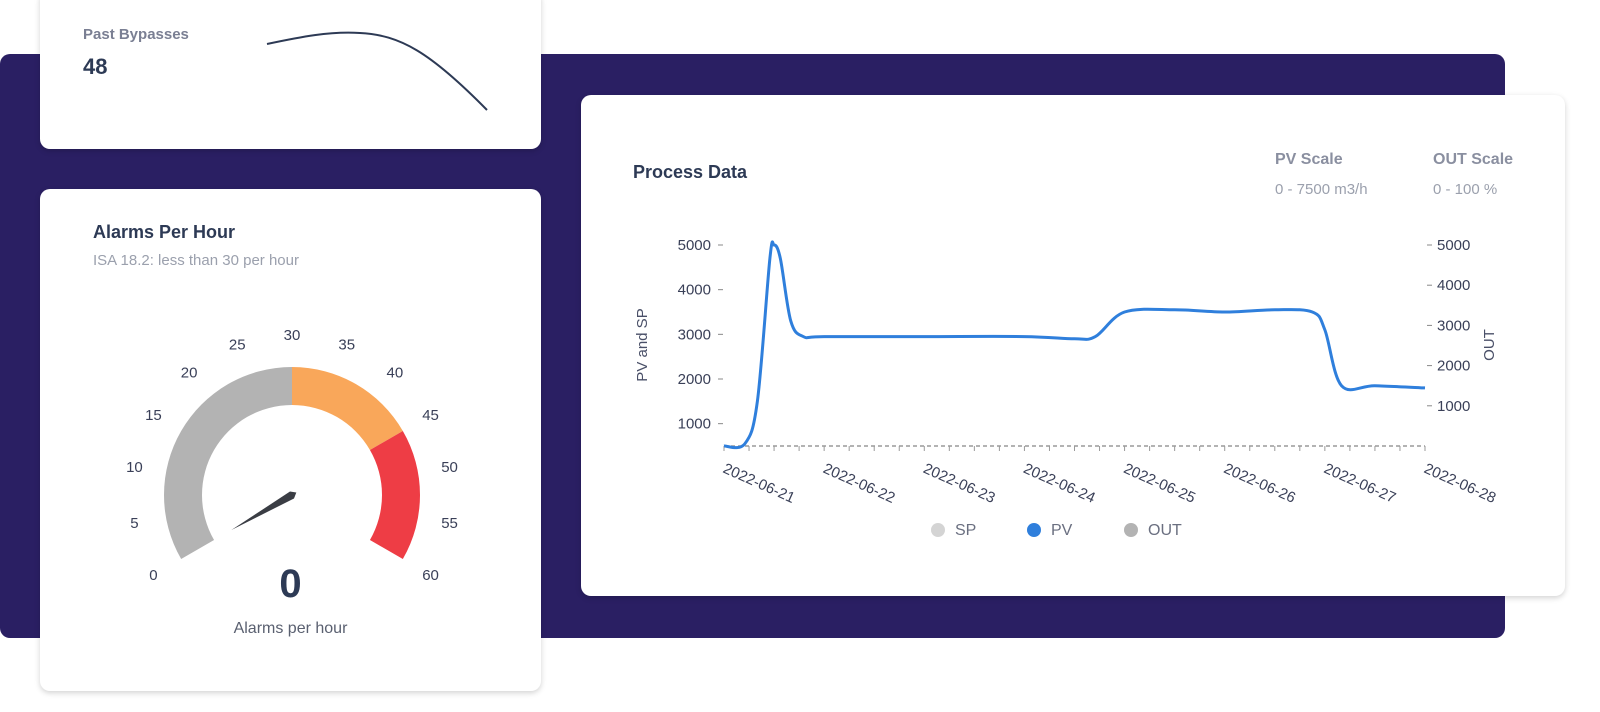 The width and height of the screenshot is (1600, 712). I want to click on alarms-subtitle: ISA 18.2: less than 30 per hour, so click(196, 260).